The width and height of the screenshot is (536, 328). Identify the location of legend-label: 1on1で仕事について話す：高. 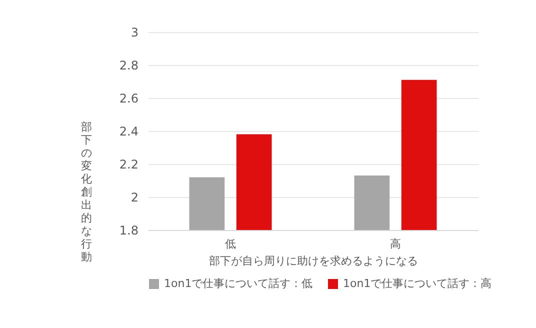
(417, 283).